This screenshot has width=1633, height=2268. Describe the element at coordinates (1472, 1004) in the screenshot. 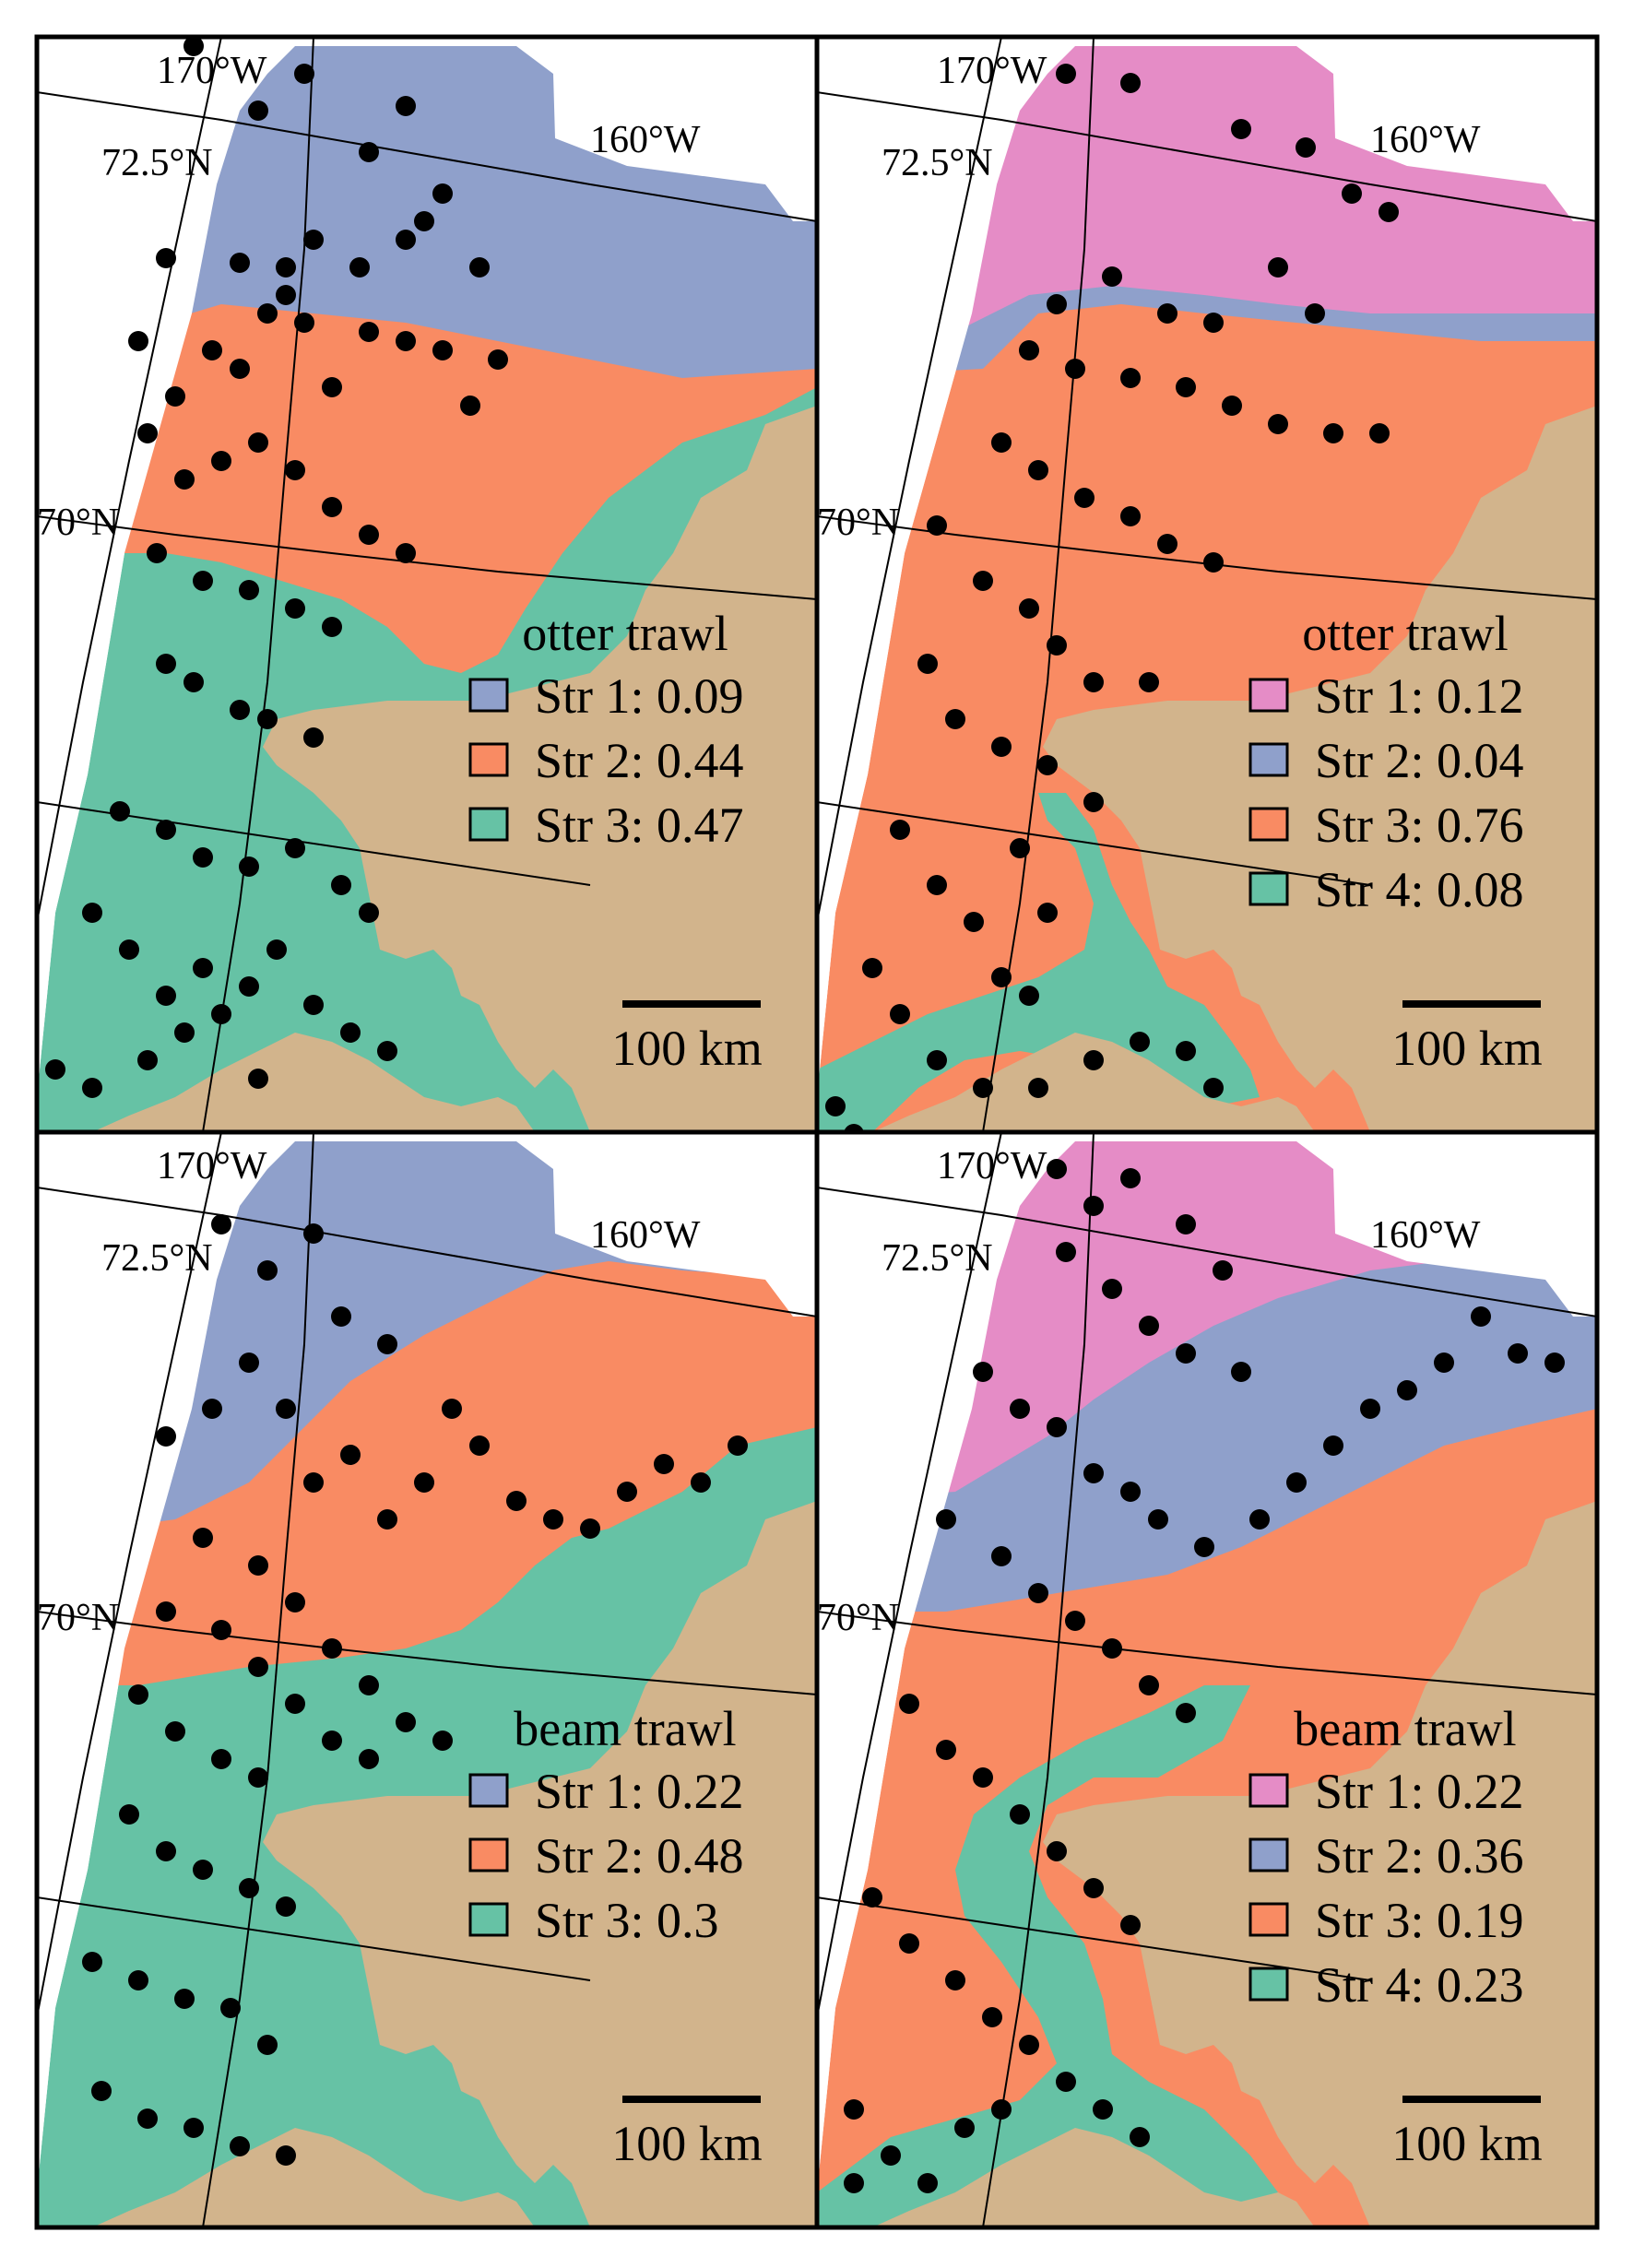

I see `scale-bar` at that location.